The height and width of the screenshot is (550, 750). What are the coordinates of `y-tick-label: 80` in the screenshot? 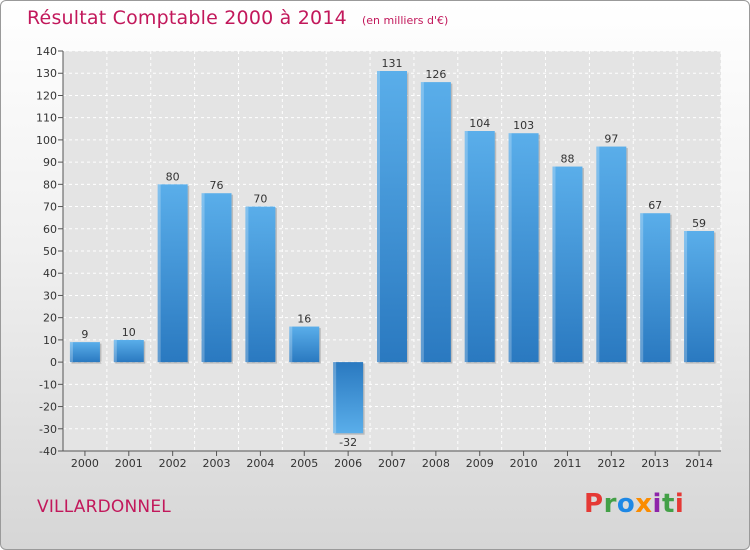 It's located at (50, 184).